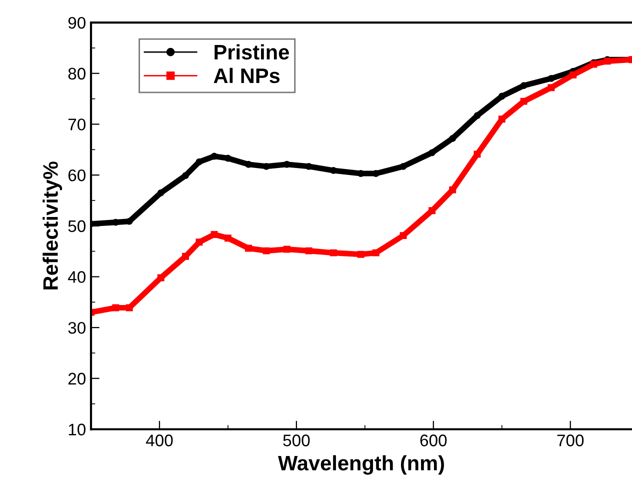 The image size is (632, 490). I want to click on y-tick-label: 30, so click(77, 328).